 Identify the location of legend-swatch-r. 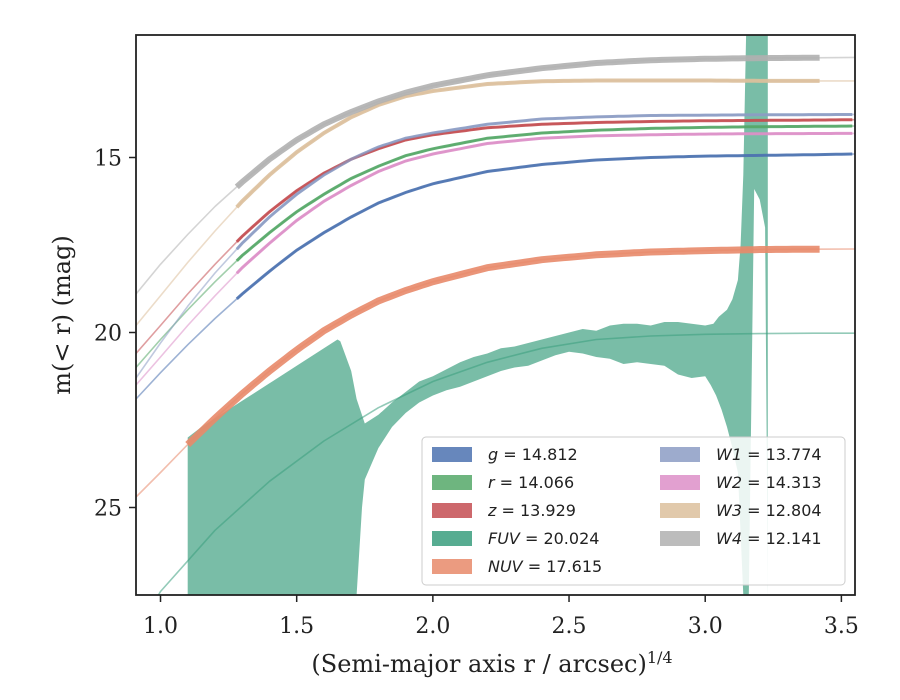
(452, 482).